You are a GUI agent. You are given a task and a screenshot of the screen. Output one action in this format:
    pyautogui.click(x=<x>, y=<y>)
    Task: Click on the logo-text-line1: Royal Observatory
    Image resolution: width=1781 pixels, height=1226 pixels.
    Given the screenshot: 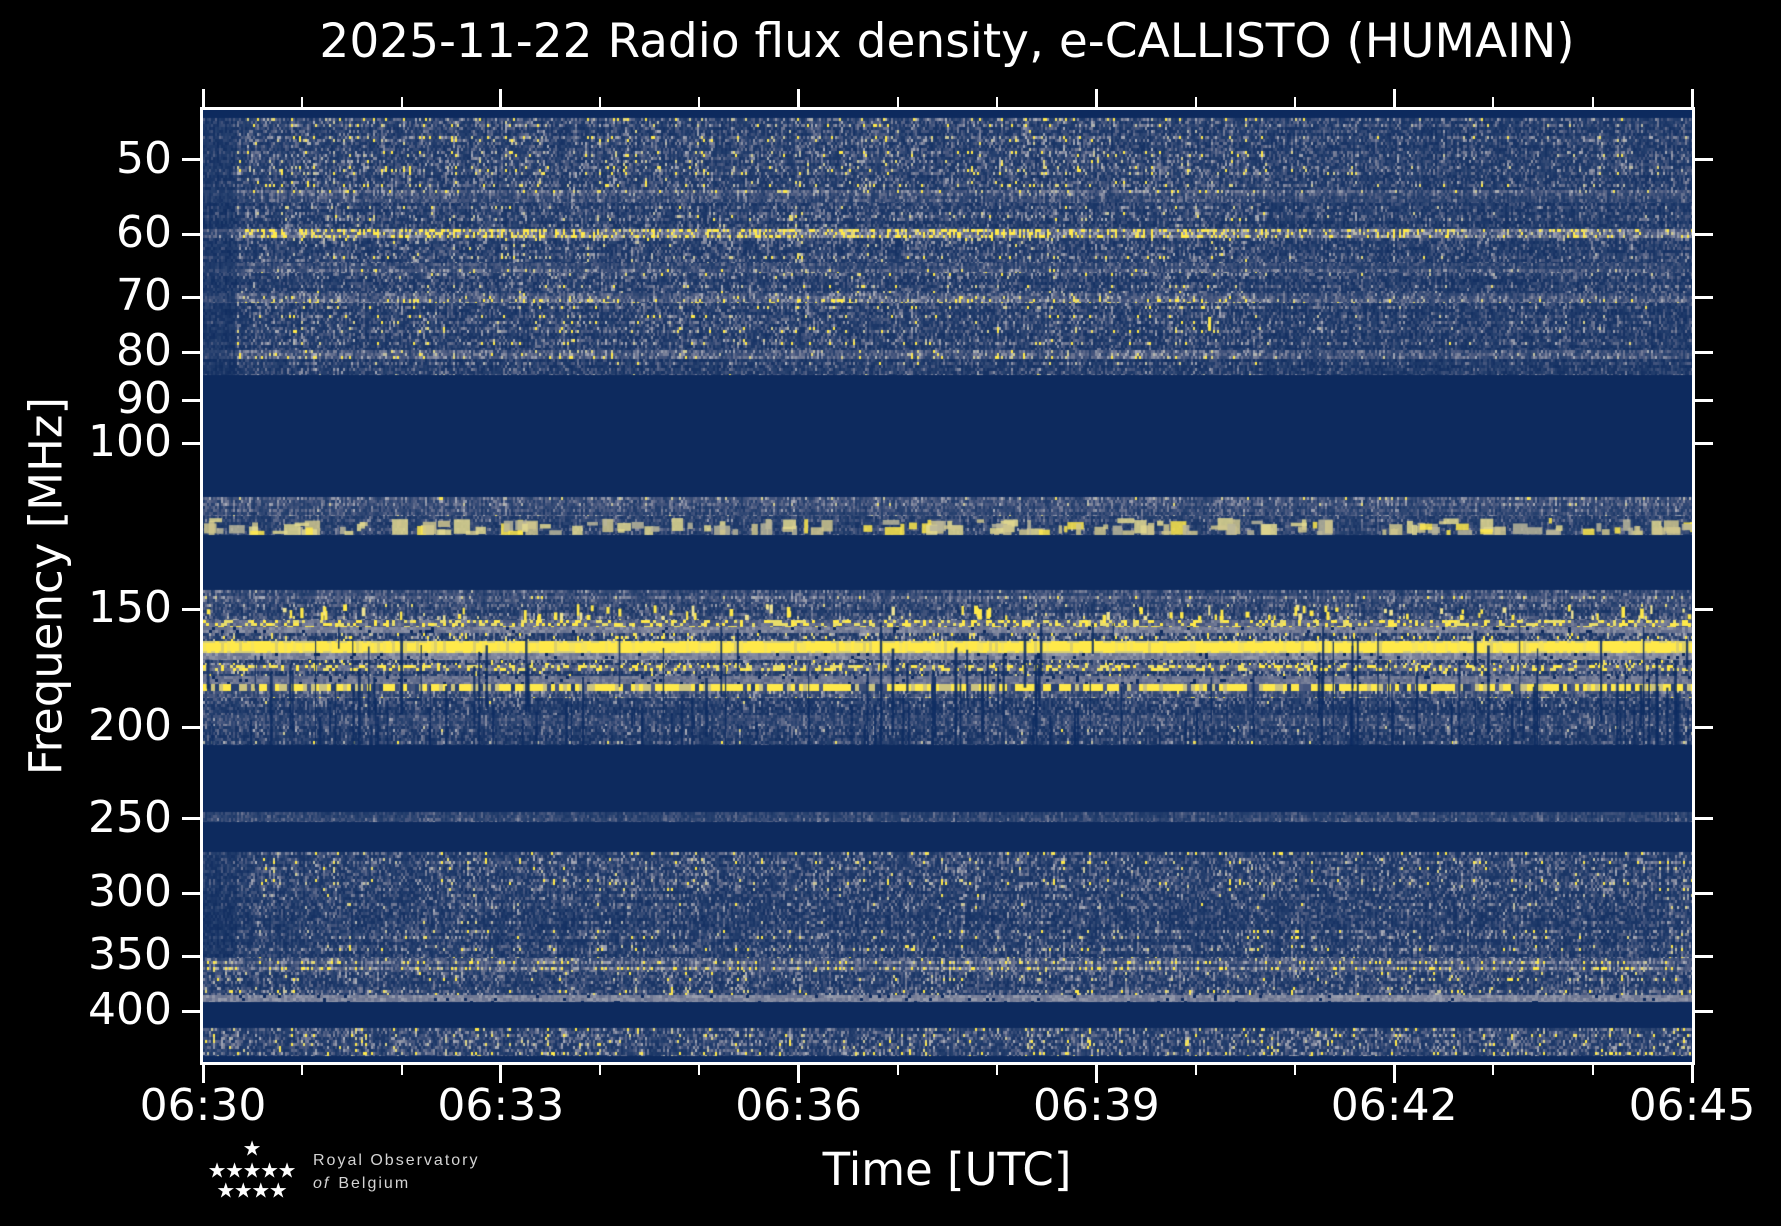 What is the action you would take?
    pyautogui.click(x=396, y=1160)
    